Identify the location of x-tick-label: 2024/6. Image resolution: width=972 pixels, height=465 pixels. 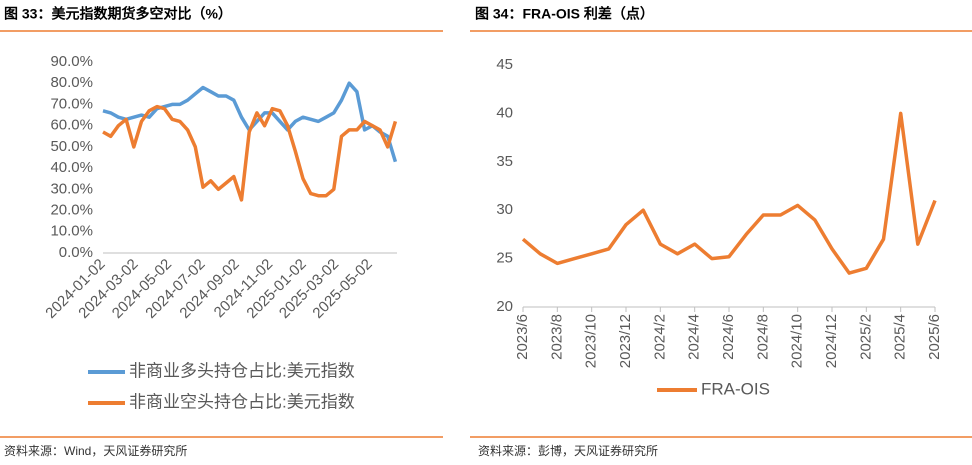
(728, 337).